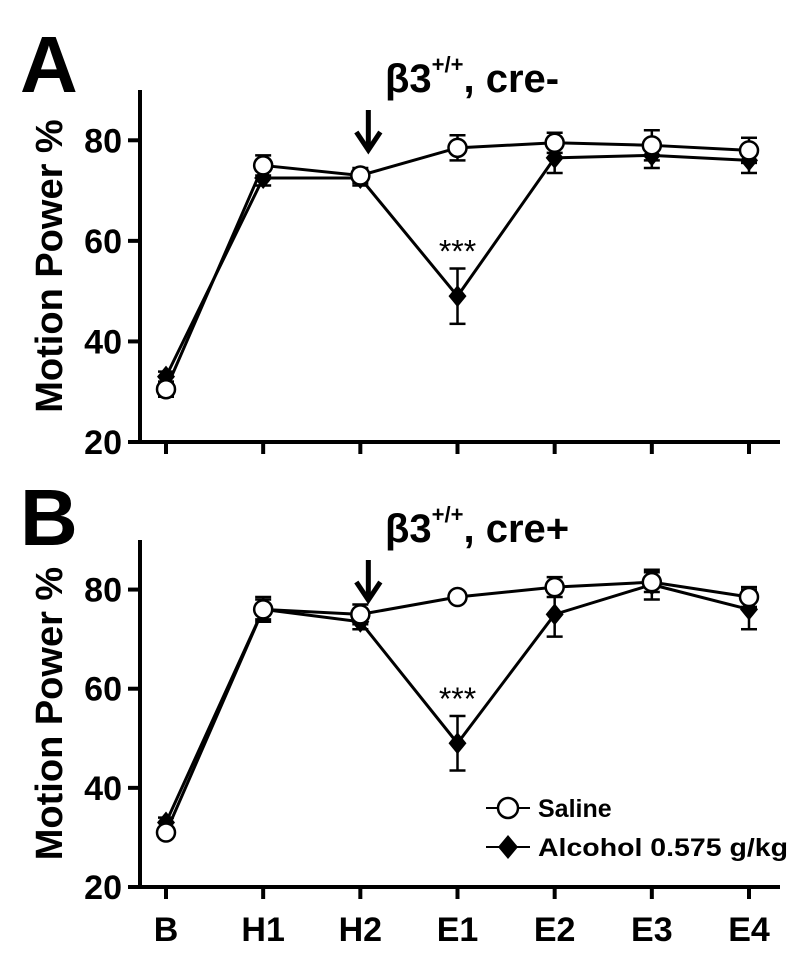 The height and width of the screenshot is (969, 800). Describe the element at coordinates (555, 930) in the screenshot. I see `x-tick-label: E2` at that location.